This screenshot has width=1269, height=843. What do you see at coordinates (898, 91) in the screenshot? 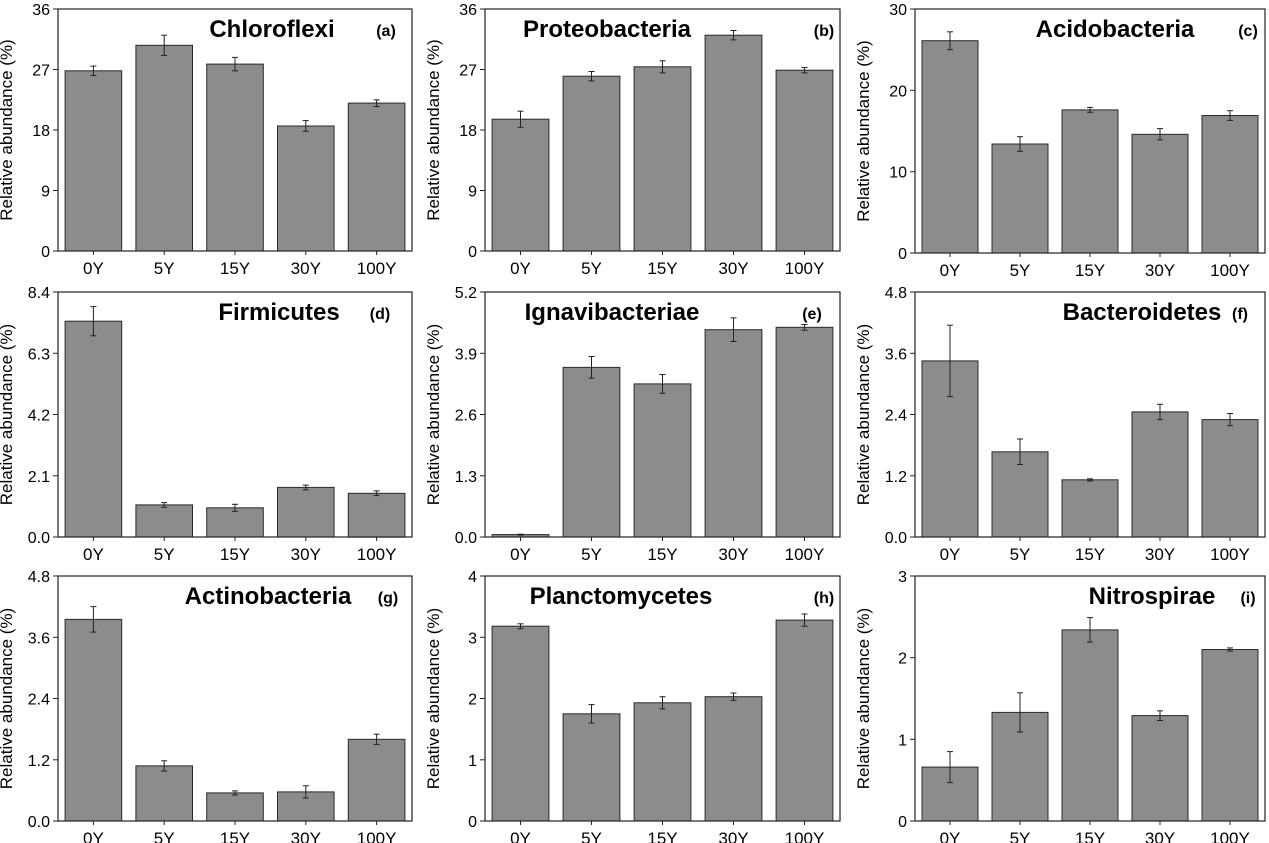
I see `y-tick-label: 20` at bounding box center [898, 91].